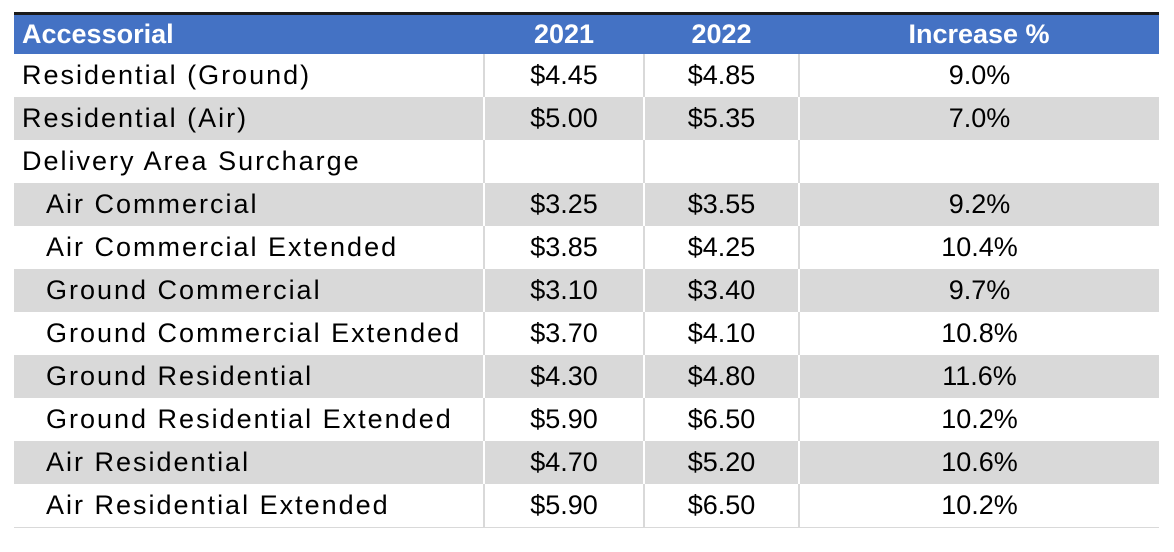  Describe the element at coordinates (249, 506) in the screenshot. I see `row-label: Air Residential Extended` at that location.